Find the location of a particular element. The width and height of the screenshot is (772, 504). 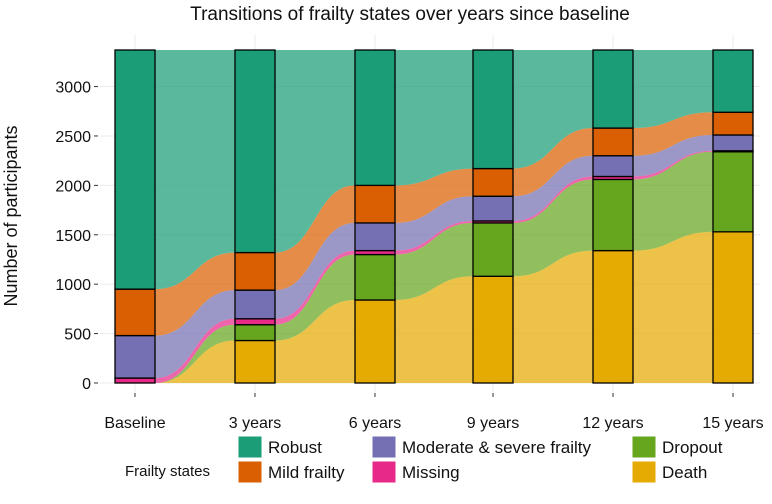

x-tick-label: Baseline is located at coordinates (134, 423).